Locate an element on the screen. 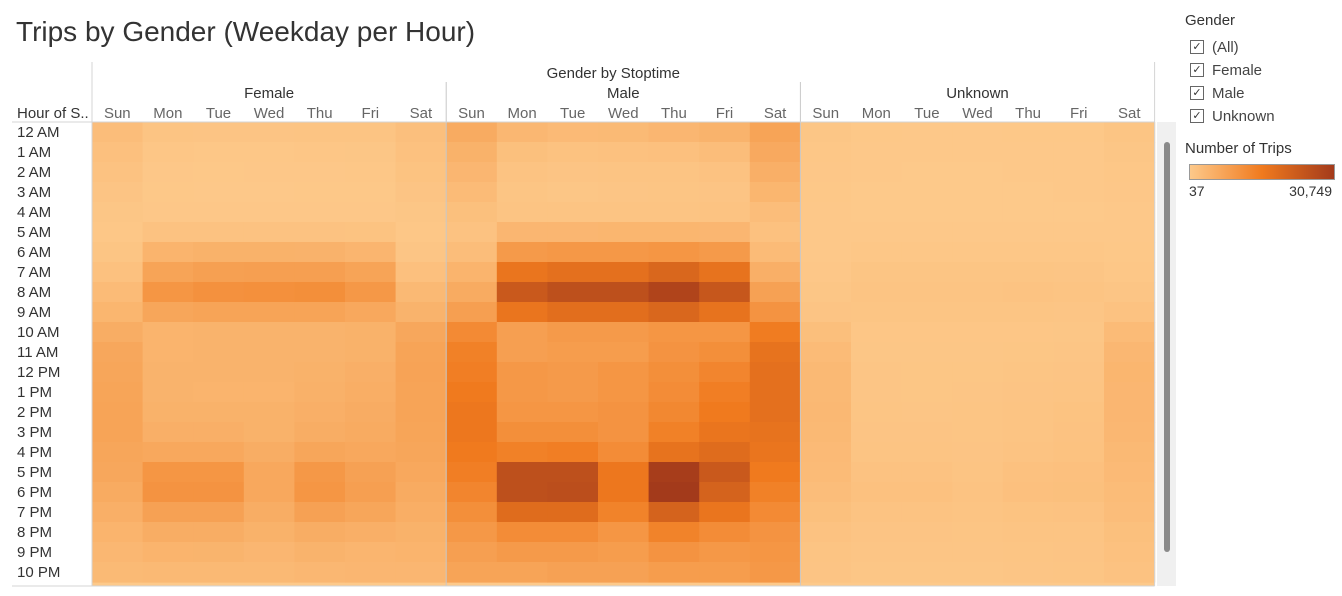 This screenshot has width=1342, height=596. filter-option-all: ✓ (All) is located at coordinates (1214, 47).